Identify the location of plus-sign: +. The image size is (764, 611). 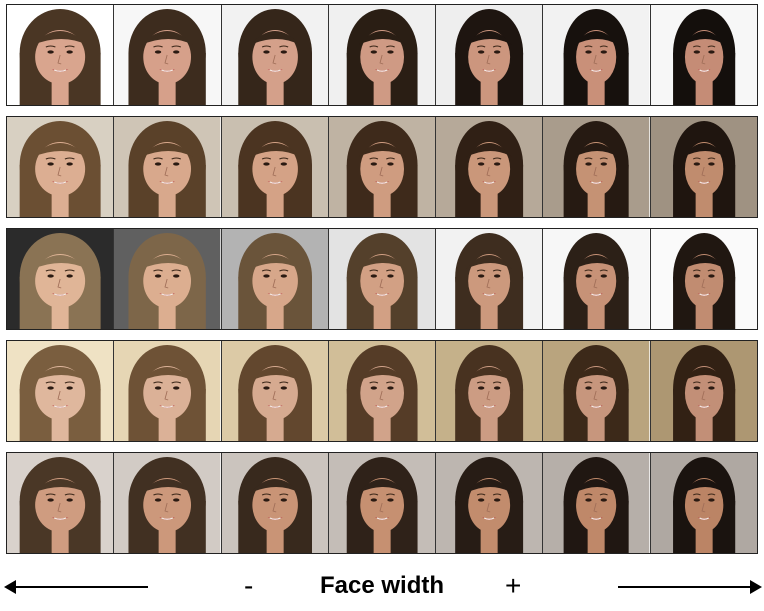
(513, 585).